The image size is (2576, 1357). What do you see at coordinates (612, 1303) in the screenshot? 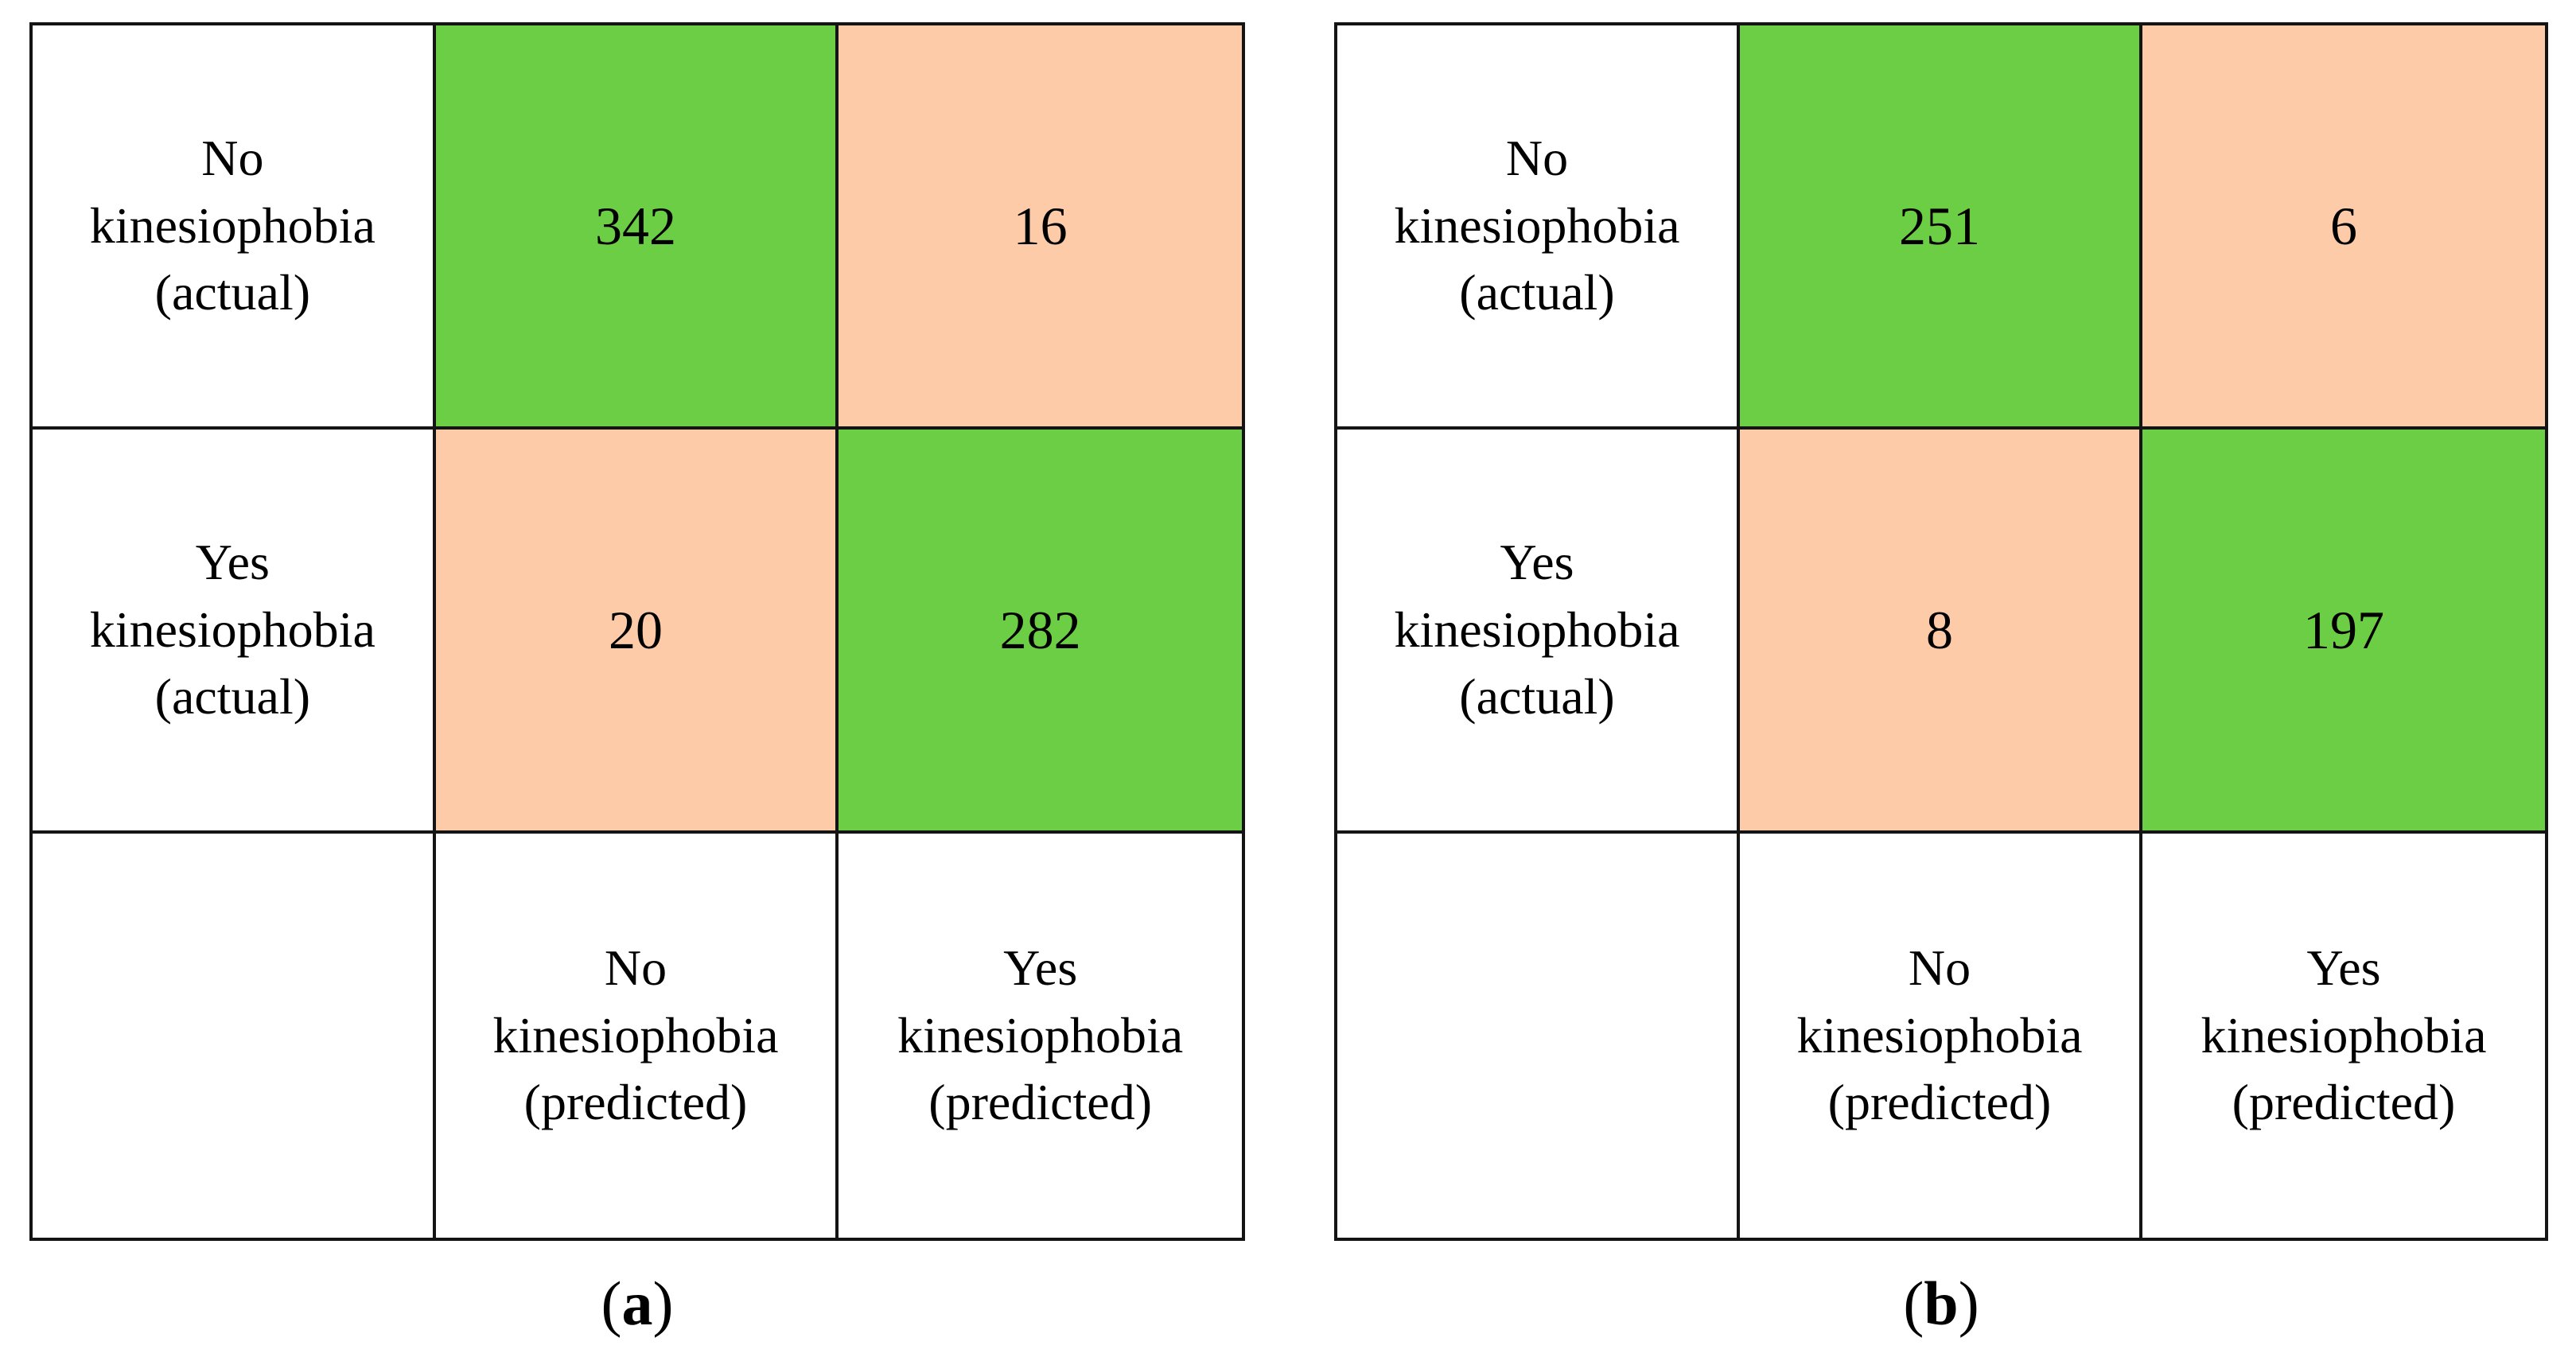
I see `caption-a-open-paren: (` at bounding box center [612, 1303].